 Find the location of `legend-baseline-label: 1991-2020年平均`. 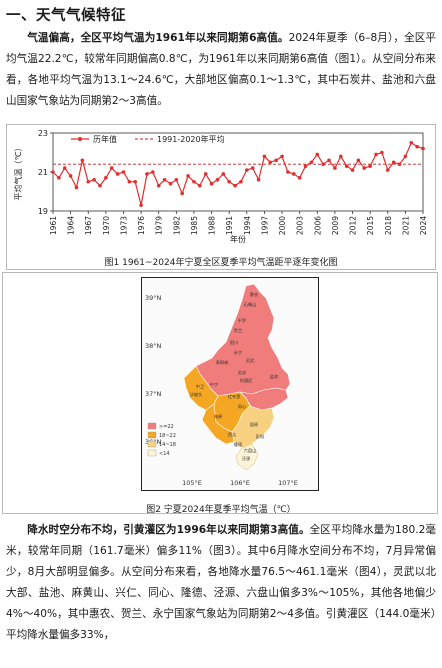

legend-baseline-label: 1991-2020年平均 is located at coordinates (191, 139).